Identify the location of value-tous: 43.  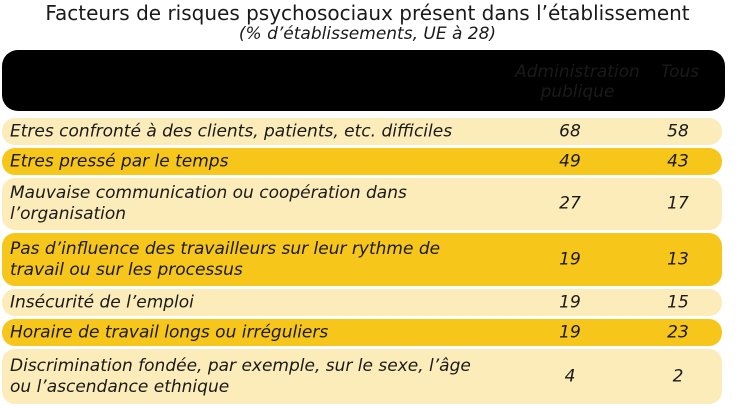
(678, 161).